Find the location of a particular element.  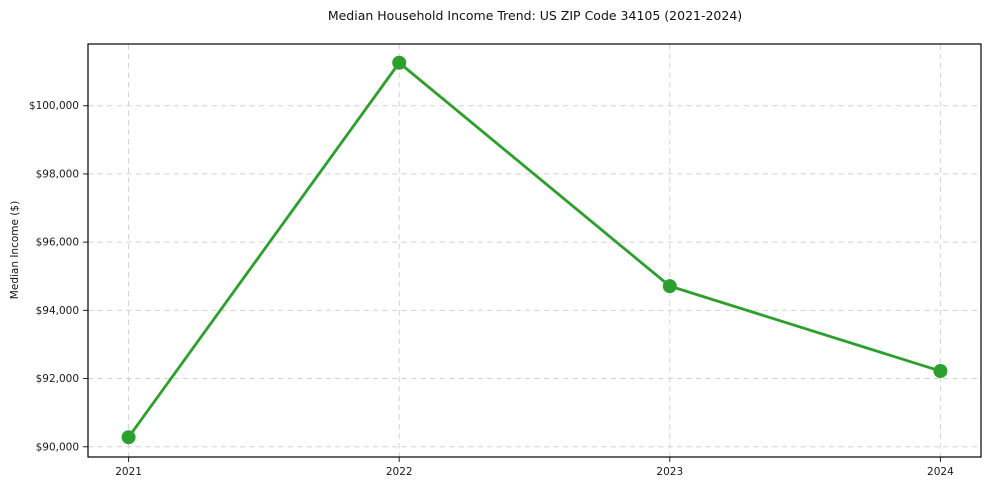

y-tick-label: $94,000 is located at coordinates (57, 311).